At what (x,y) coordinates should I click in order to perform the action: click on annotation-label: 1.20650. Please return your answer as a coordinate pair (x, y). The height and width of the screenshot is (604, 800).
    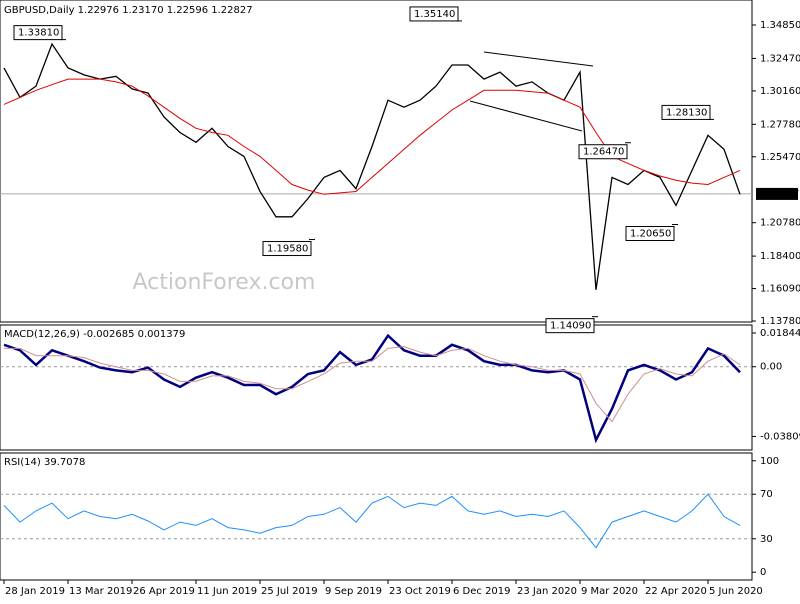
    Looking at the image, I should click on (650, 234).